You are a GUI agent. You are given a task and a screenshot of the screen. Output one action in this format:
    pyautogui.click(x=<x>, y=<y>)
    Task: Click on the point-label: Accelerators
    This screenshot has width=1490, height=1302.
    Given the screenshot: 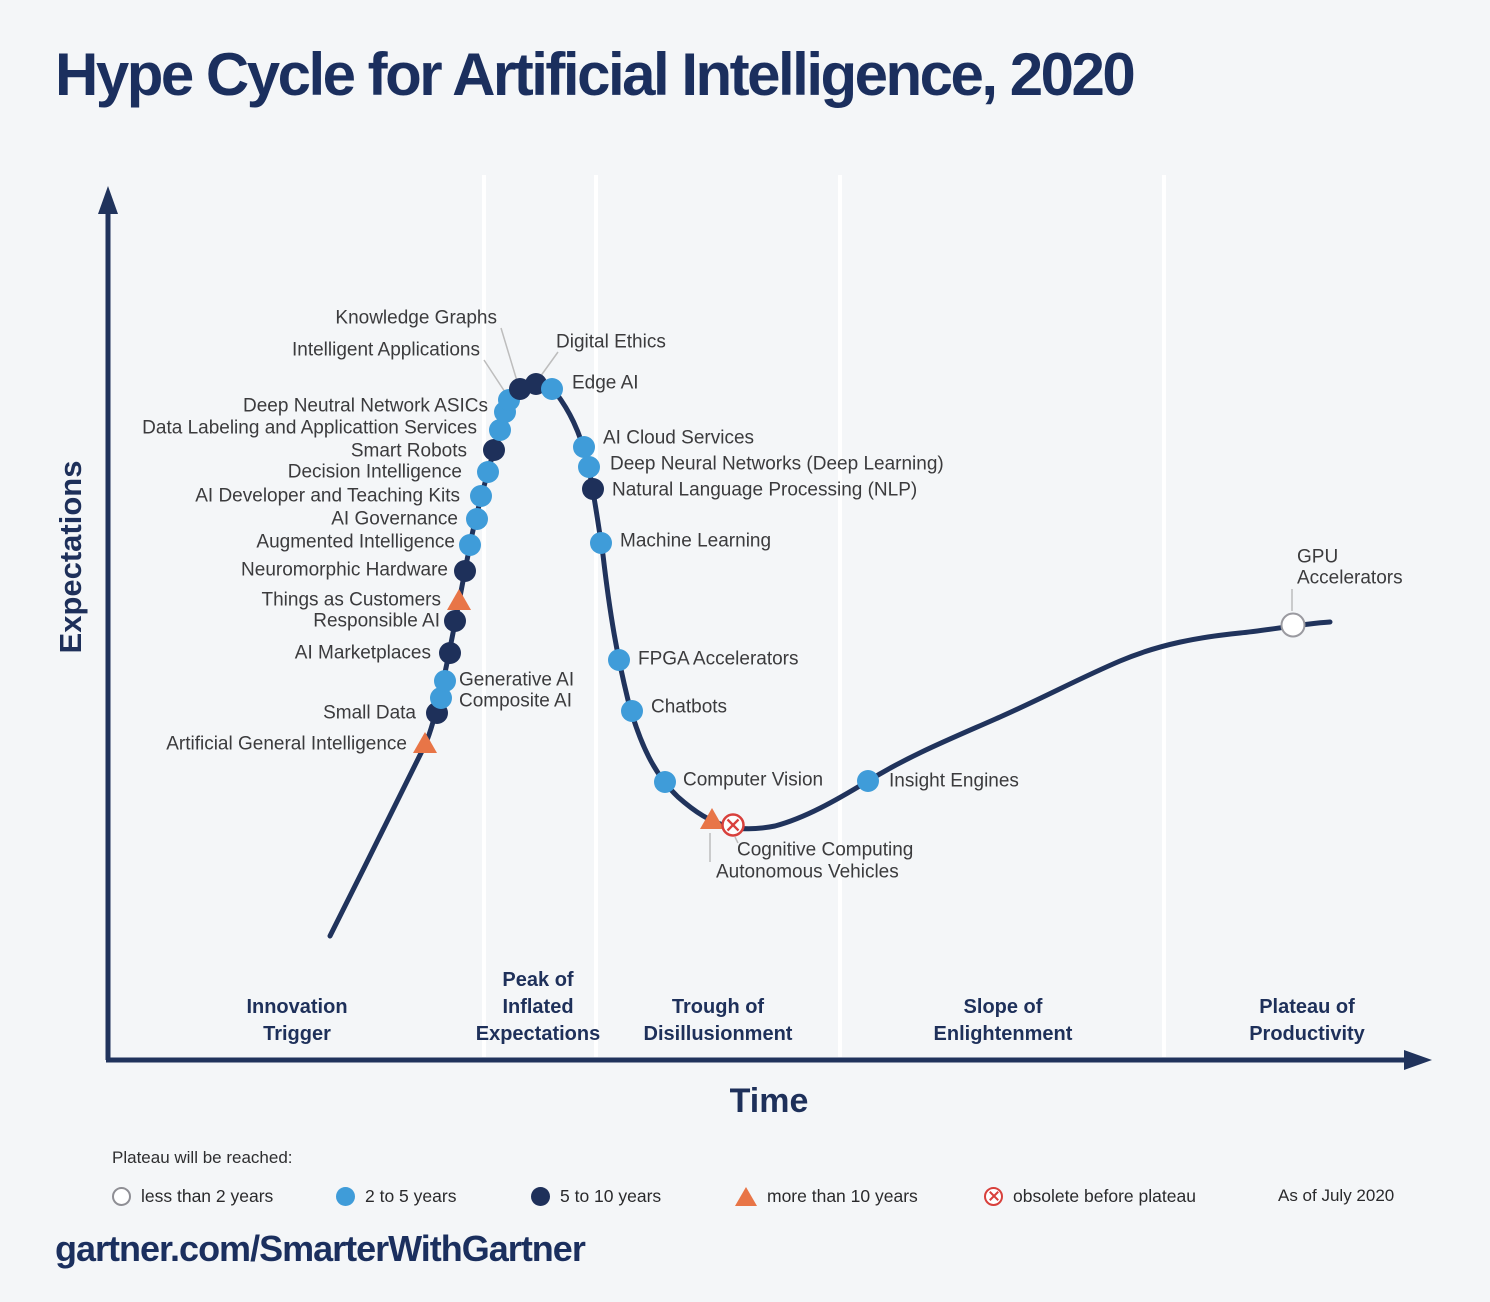 What is the action you would take?
    pyautogui.click(x=1350, y=578)
    